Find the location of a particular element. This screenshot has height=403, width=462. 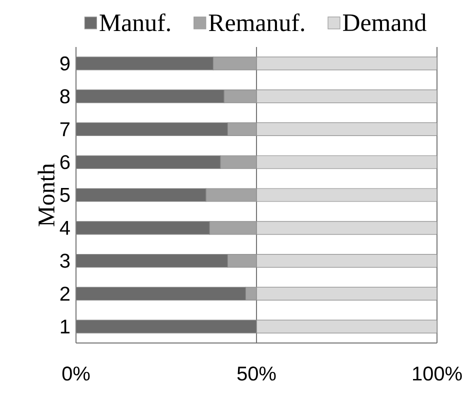

legend-label: Demand is located at coordinates (384, 23).